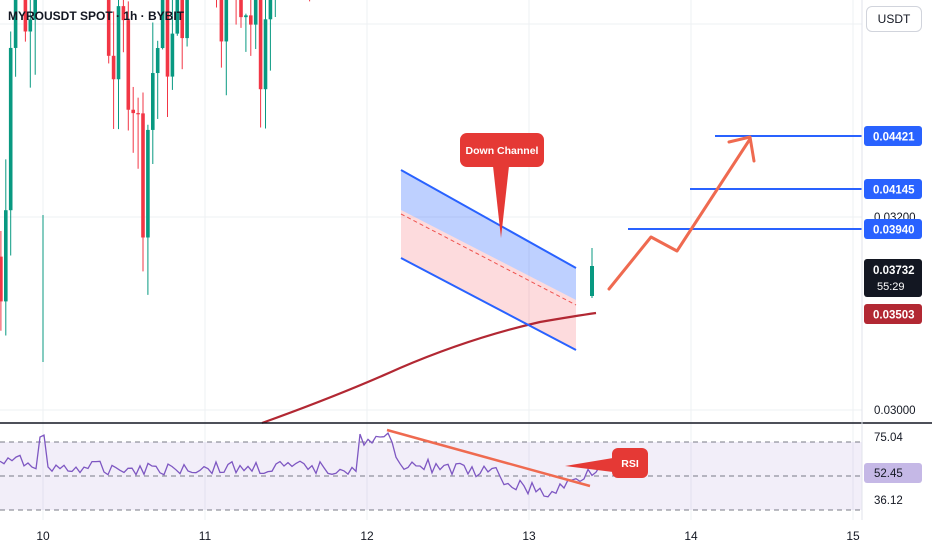 The image size is (932, 550). Describe the element at coordinates (679, 214) in the screenshot. I see `projection-arrow` at that location.